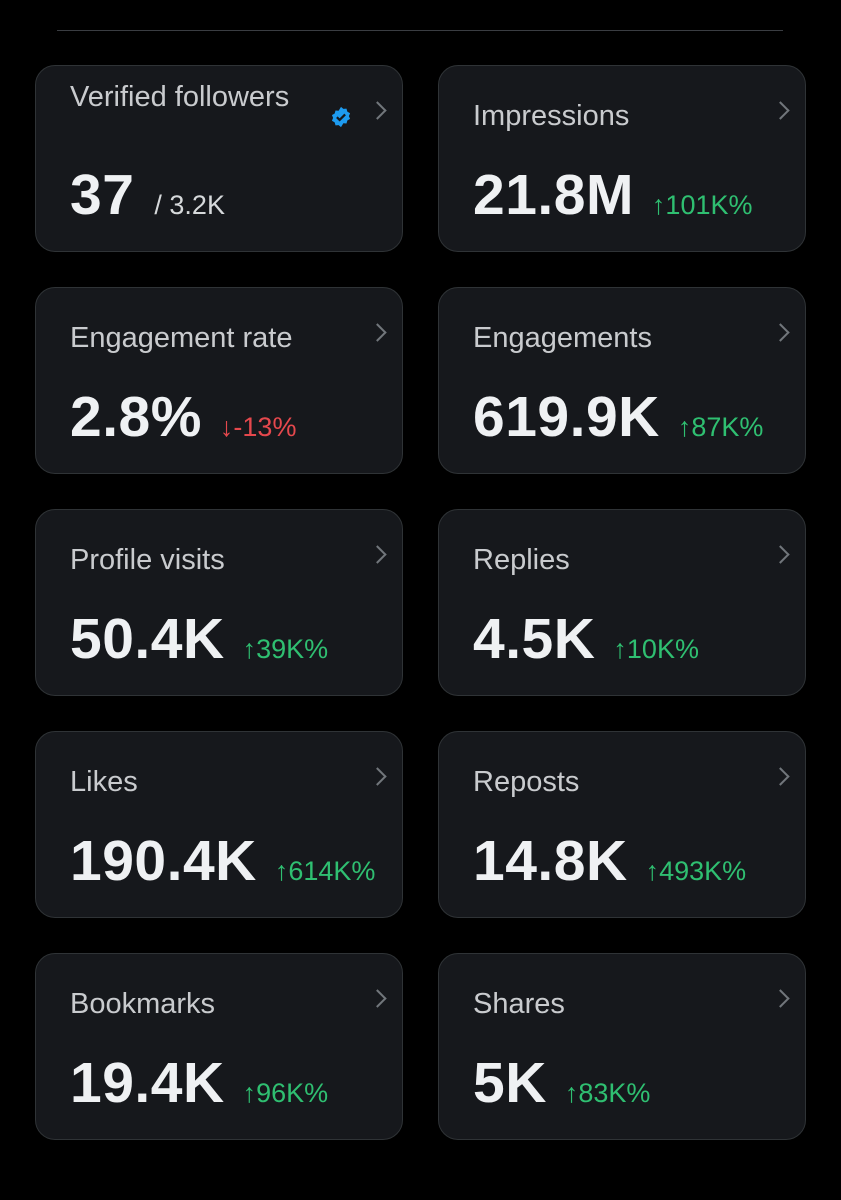 This screenshot has height=1200, width=841. What do you see at coordinates (219, 1046) in the screenshot?
I see `metric-card-bookmarks: Bookmarks 19.4K ↑96K%` at bounding box center [219, 1046].